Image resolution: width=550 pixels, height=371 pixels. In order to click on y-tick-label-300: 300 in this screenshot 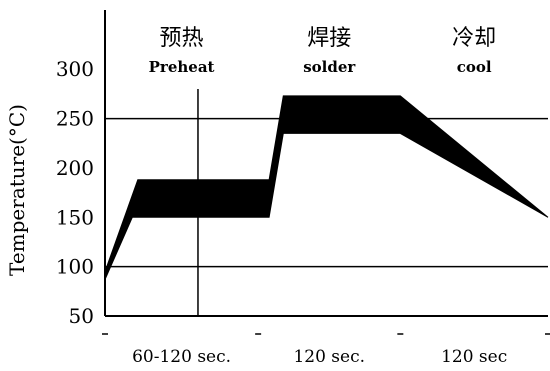, I will do `click(75, 69)`.